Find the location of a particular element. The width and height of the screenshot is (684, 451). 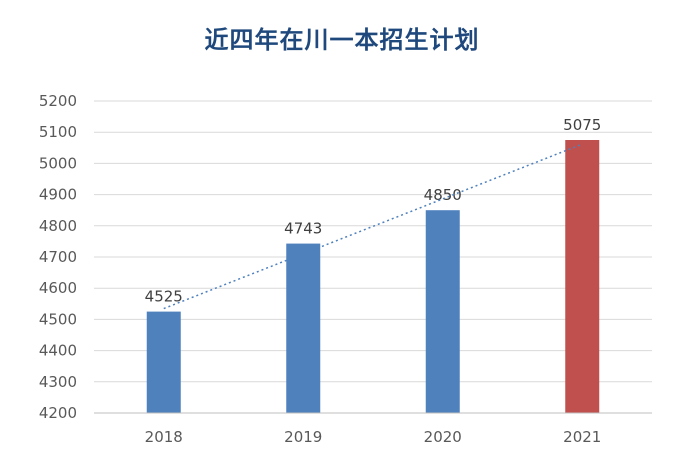

y-tick-label: 4600 is located at coordinates (58, 288).